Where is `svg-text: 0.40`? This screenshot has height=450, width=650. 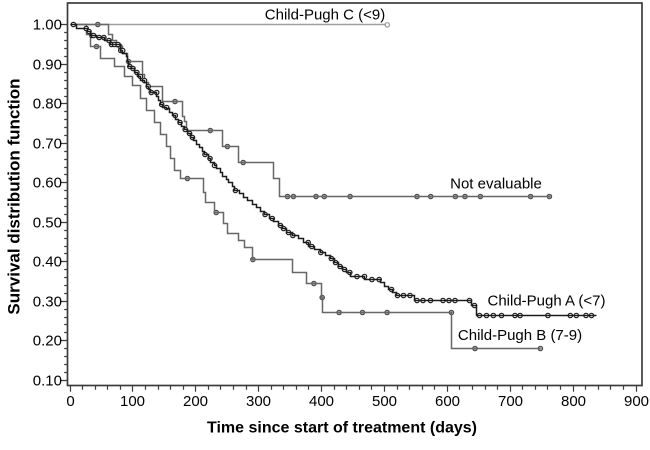 svg-text: 0.40 is located at coordinates (47, 262).